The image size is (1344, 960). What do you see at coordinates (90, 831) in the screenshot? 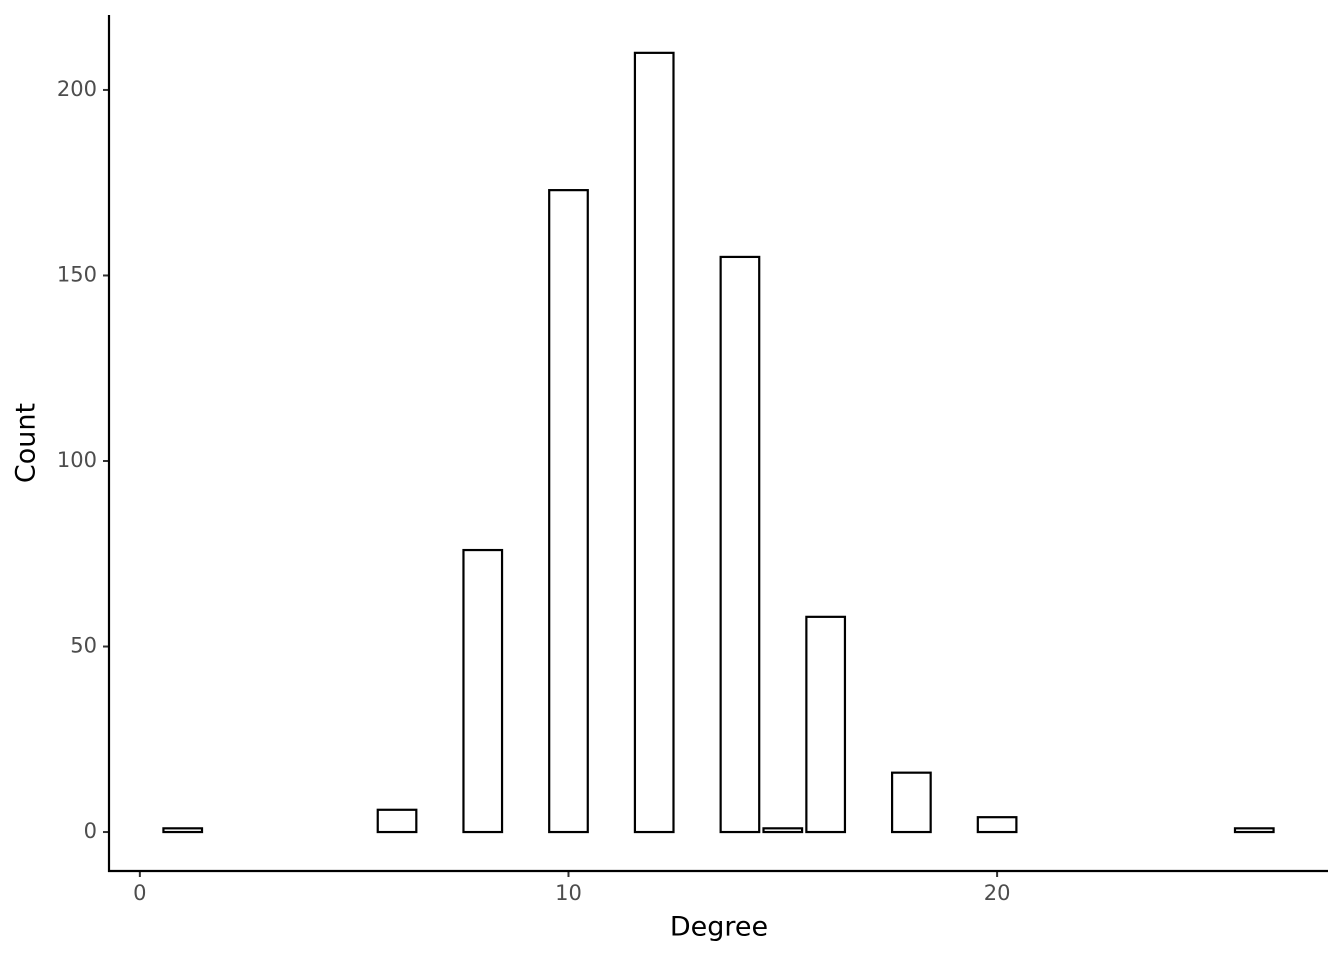
I see `y-tick-label: 0` at bounding box center [90, 831].